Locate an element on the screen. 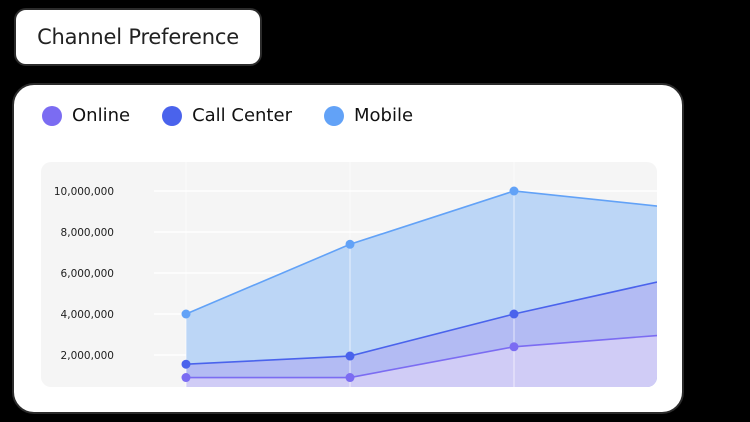  legend-item-online: Online is located at coordinates (86, 115).